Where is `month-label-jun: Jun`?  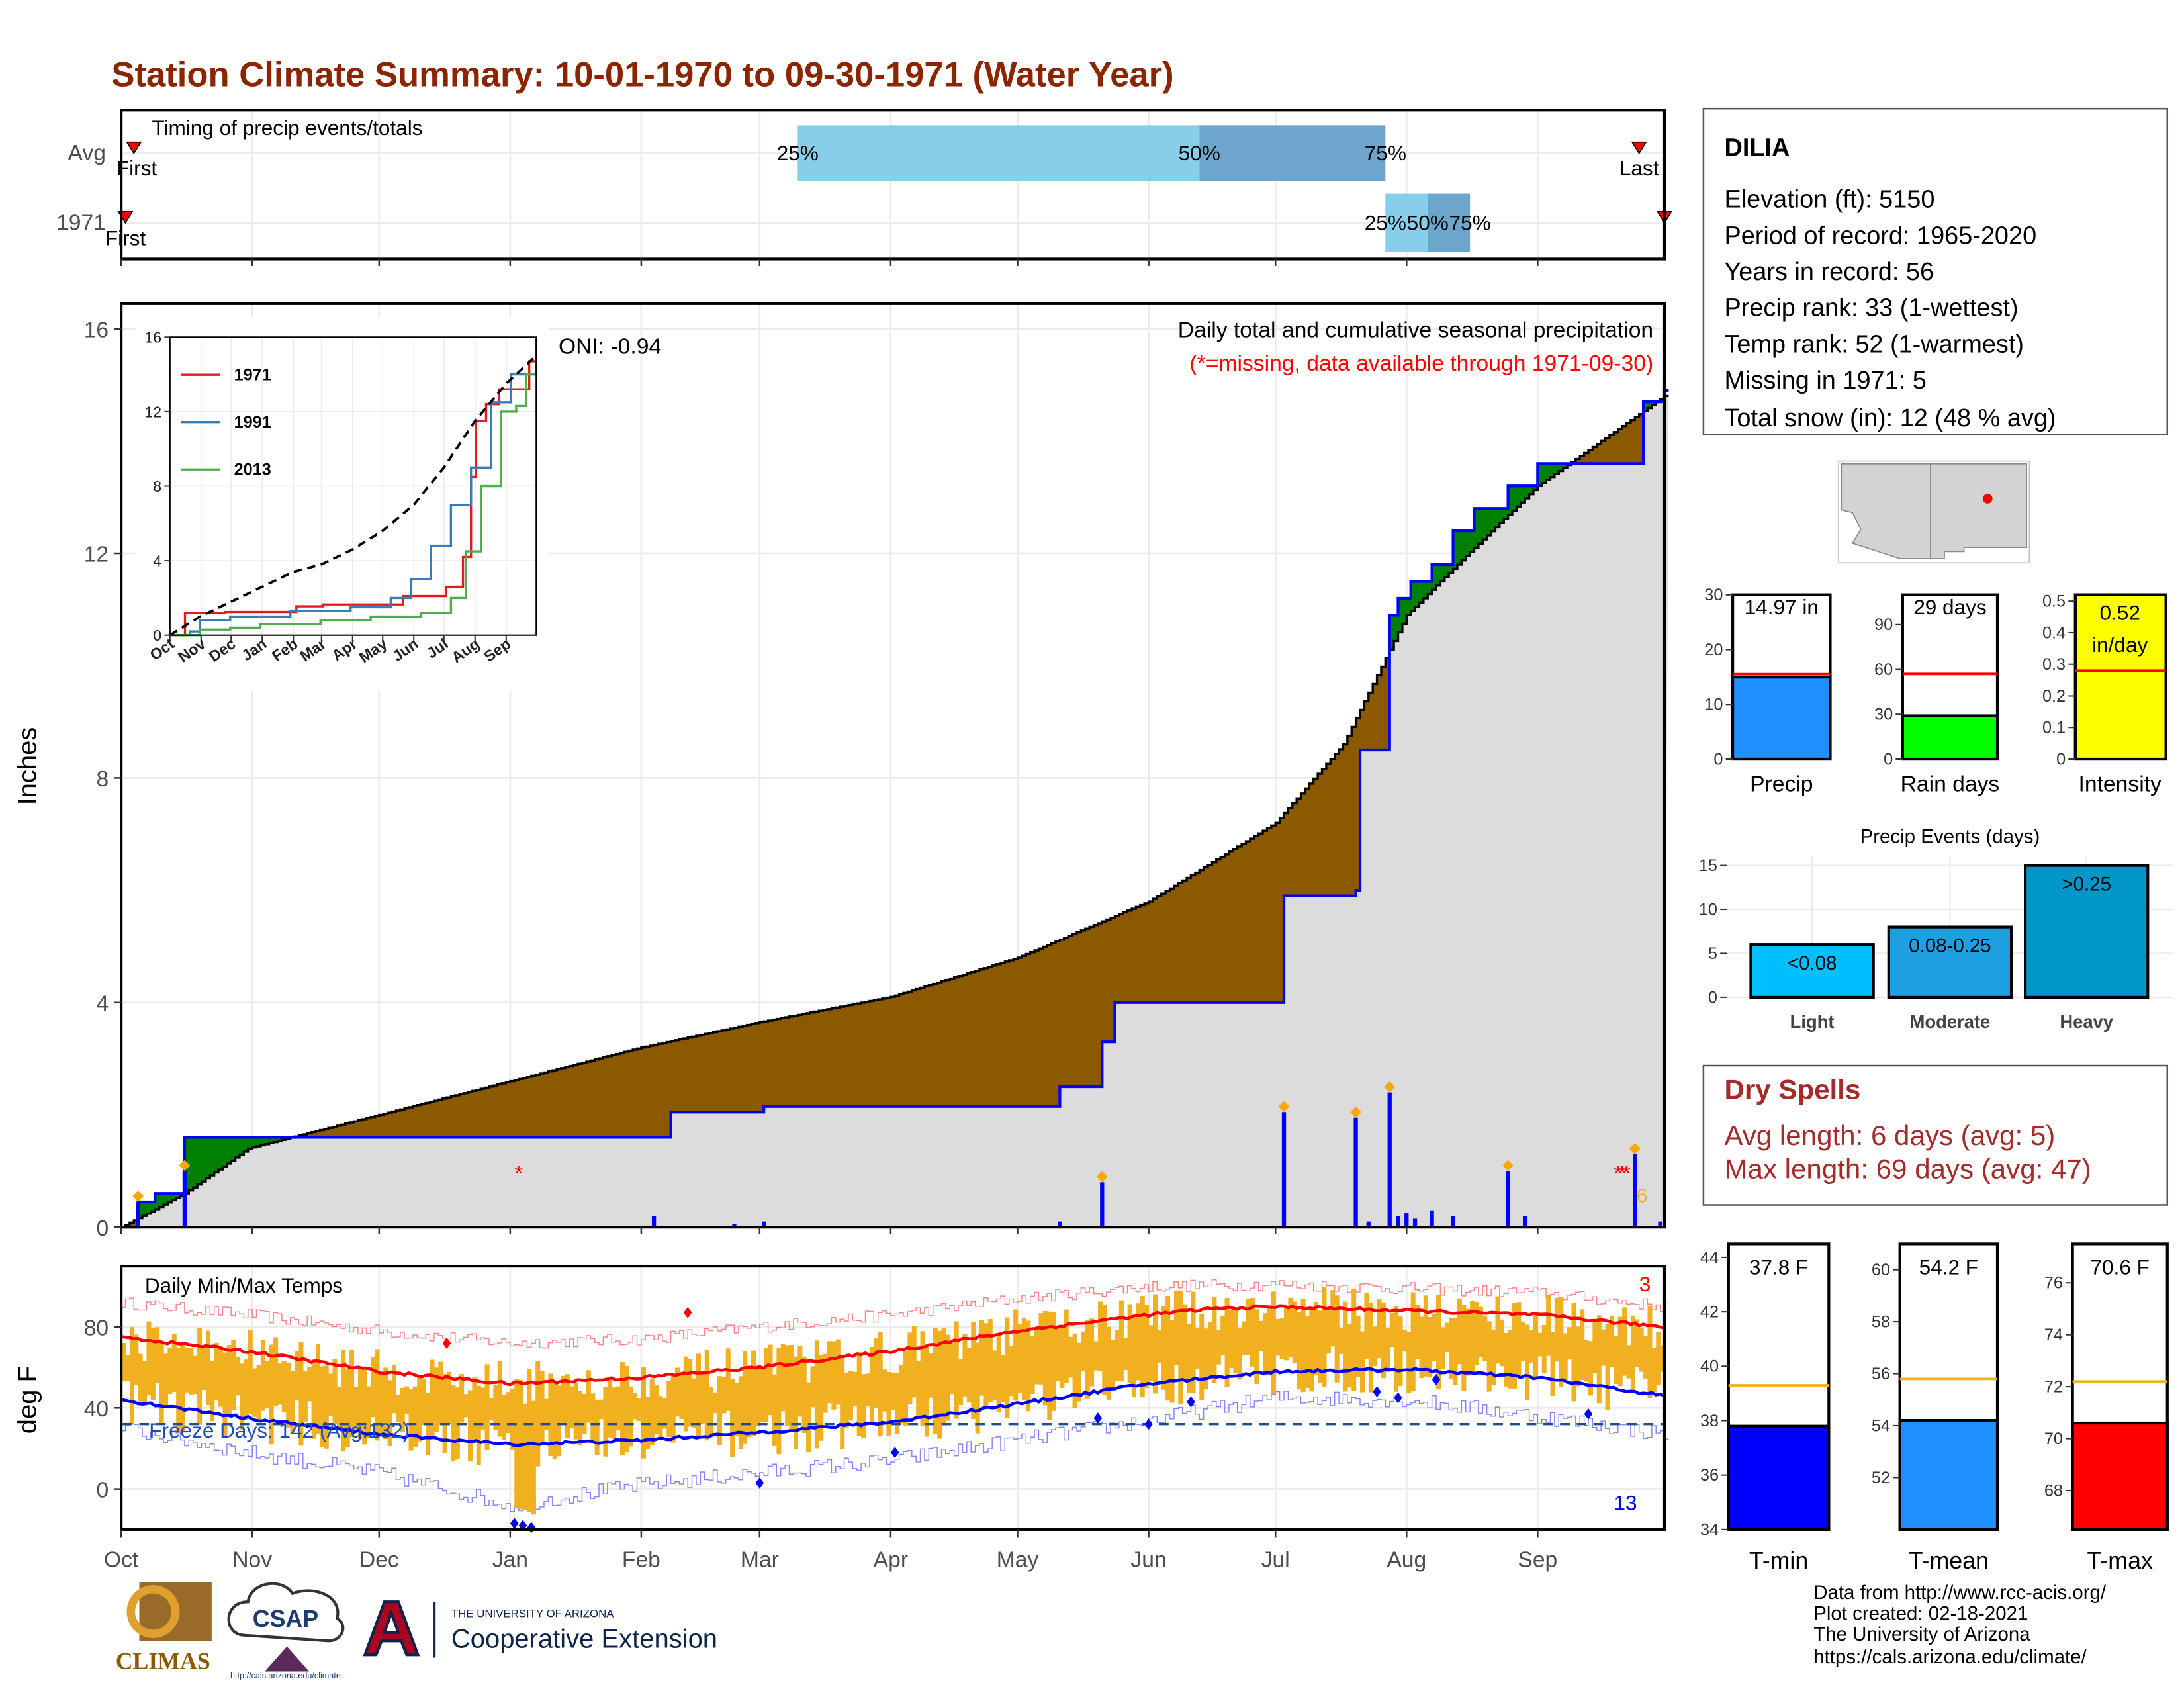 month-label-jun: Jun is located at coordinates (1148, 1560).